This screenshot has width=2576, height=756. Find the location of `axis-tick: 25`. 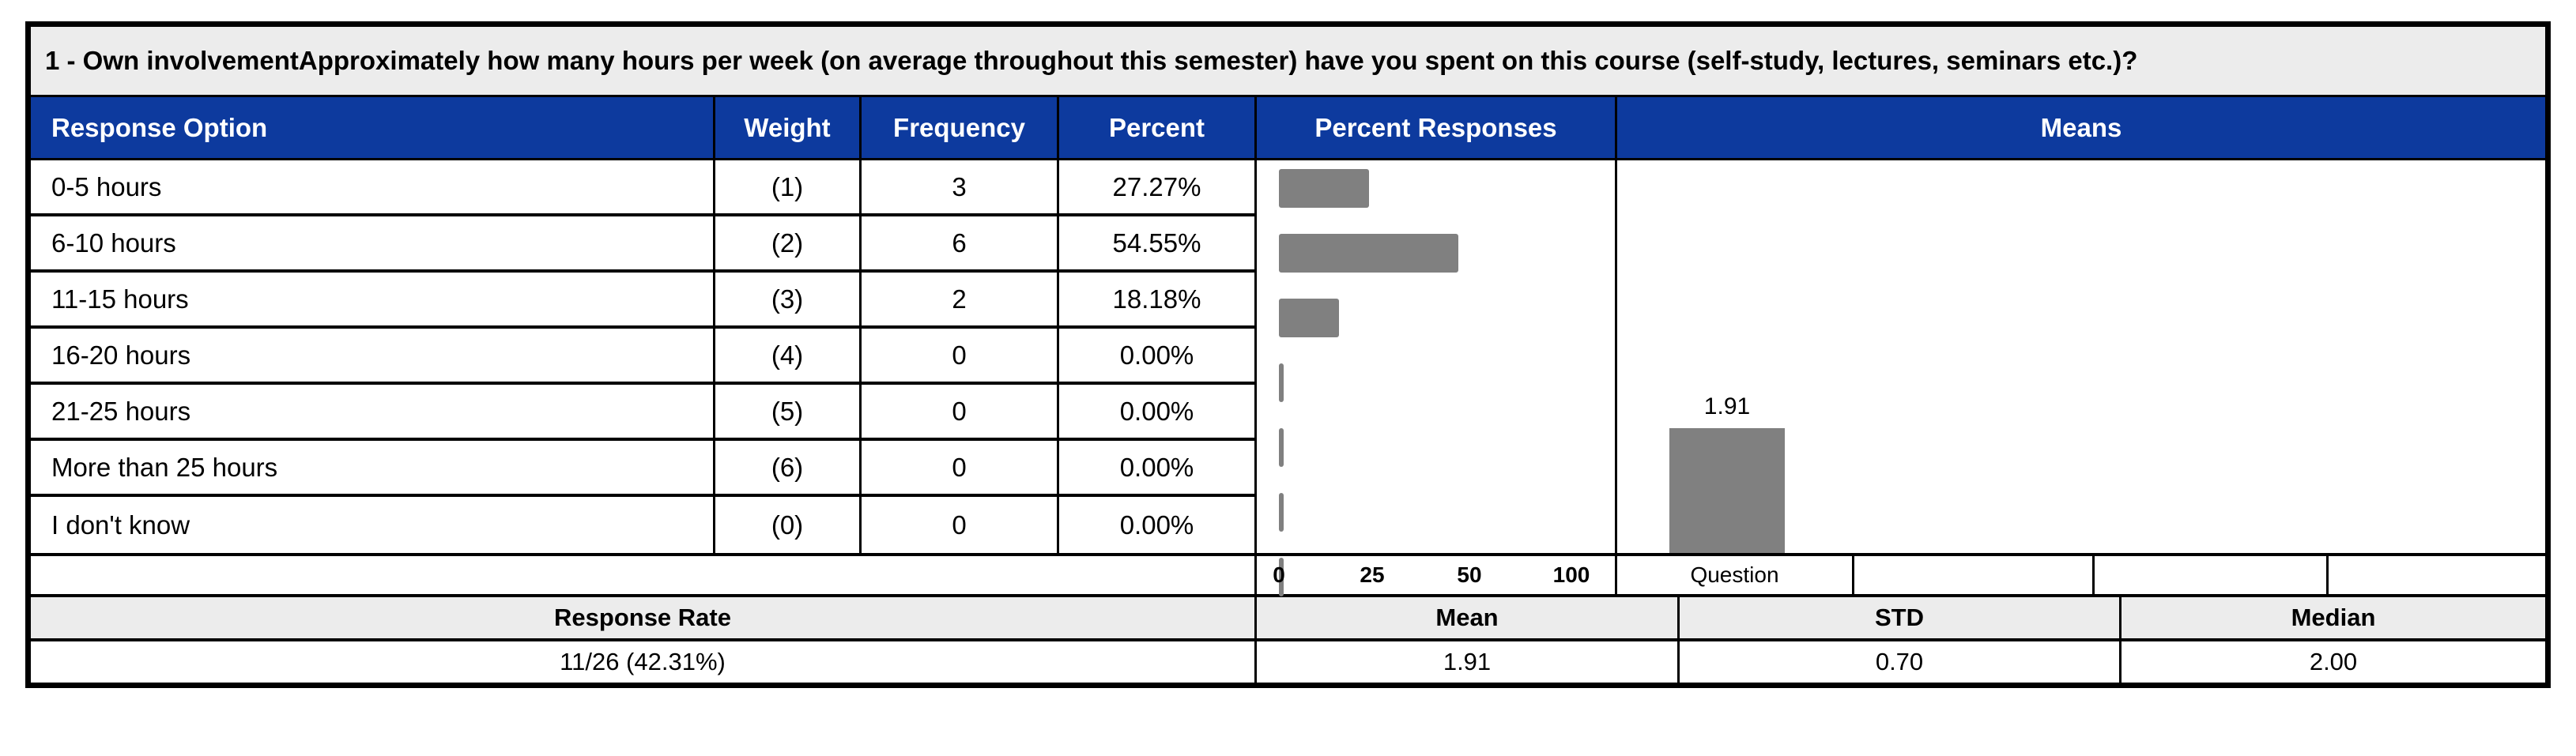

axis-tick: 25 is located at coordinates (1373, 574).